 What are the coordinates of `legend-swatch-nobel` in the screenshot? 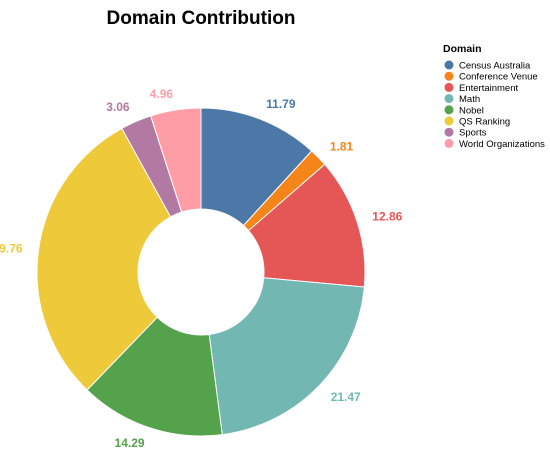 It's located at (449, 110).